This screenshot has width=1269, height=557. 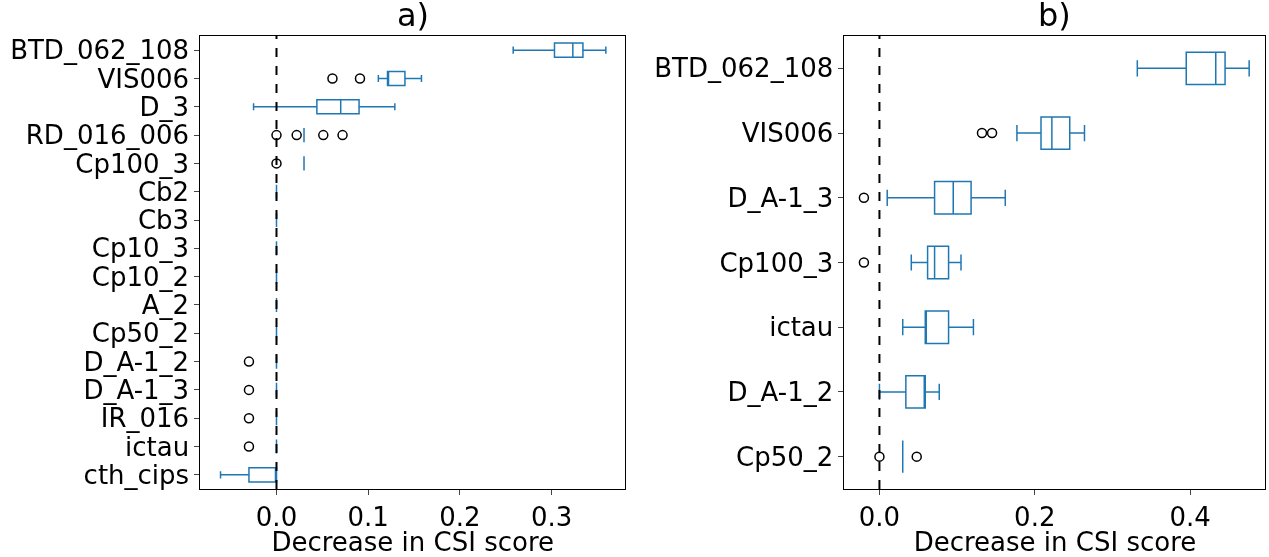 What do you see at coordinates (413, 17) in the screenshot?
I see `chart-title: a)` at bounding box center [413, 17].